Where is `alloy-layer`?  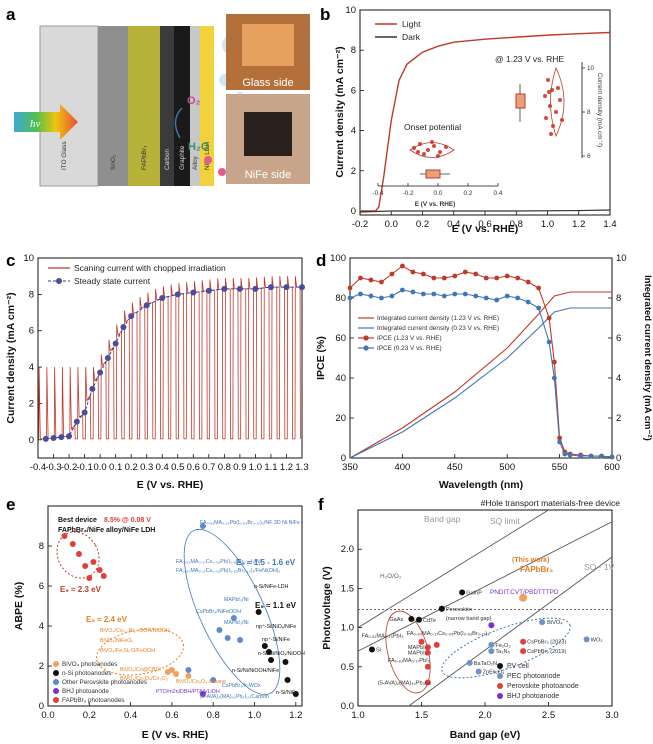 alloy-layer is located at coordinates (195, 106).